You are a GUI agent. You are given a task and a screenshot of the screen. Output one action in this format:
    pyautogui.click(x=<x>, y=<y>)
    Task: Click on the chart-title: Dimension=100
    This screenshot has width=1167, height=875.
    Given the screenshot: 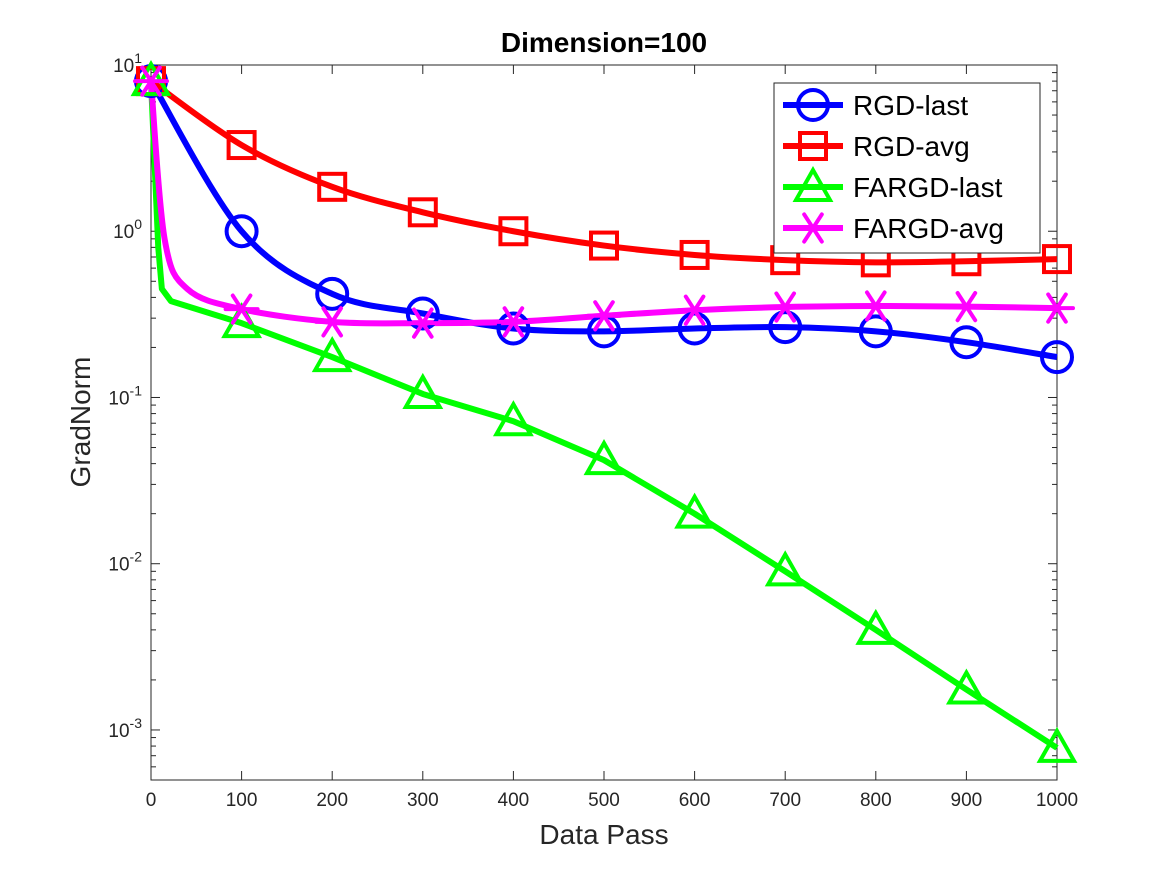 What is the action you would take?
    pyautogui.click(x=604, y=42)
    